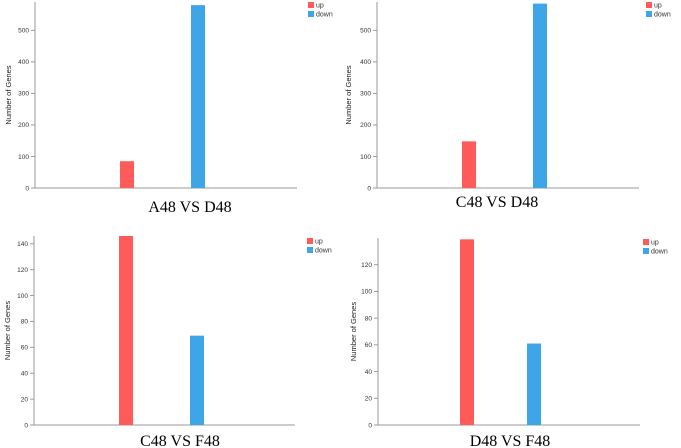 The image size is (681, 448). I want to click on chart-title: D48 VS F48, so click(510, 440).